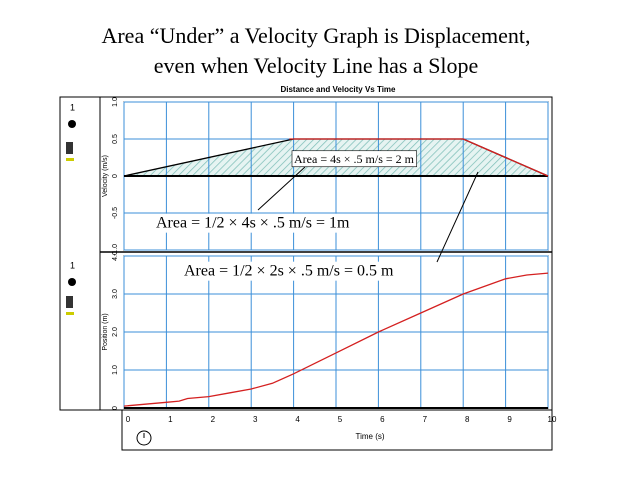  I want to click on x-tick-label: 7, so click(425, 419).